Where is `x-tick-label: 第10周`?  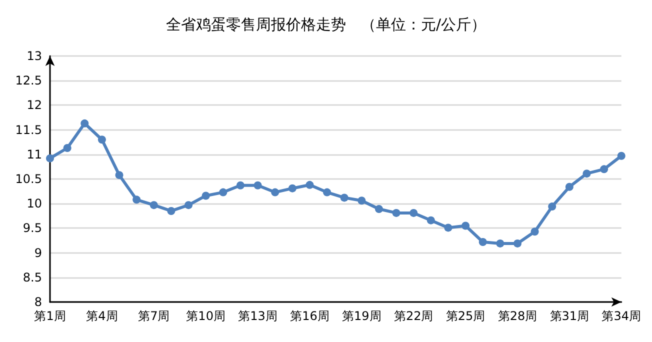
x-tick-label: 第10周 is located at coordinates (206, 316).